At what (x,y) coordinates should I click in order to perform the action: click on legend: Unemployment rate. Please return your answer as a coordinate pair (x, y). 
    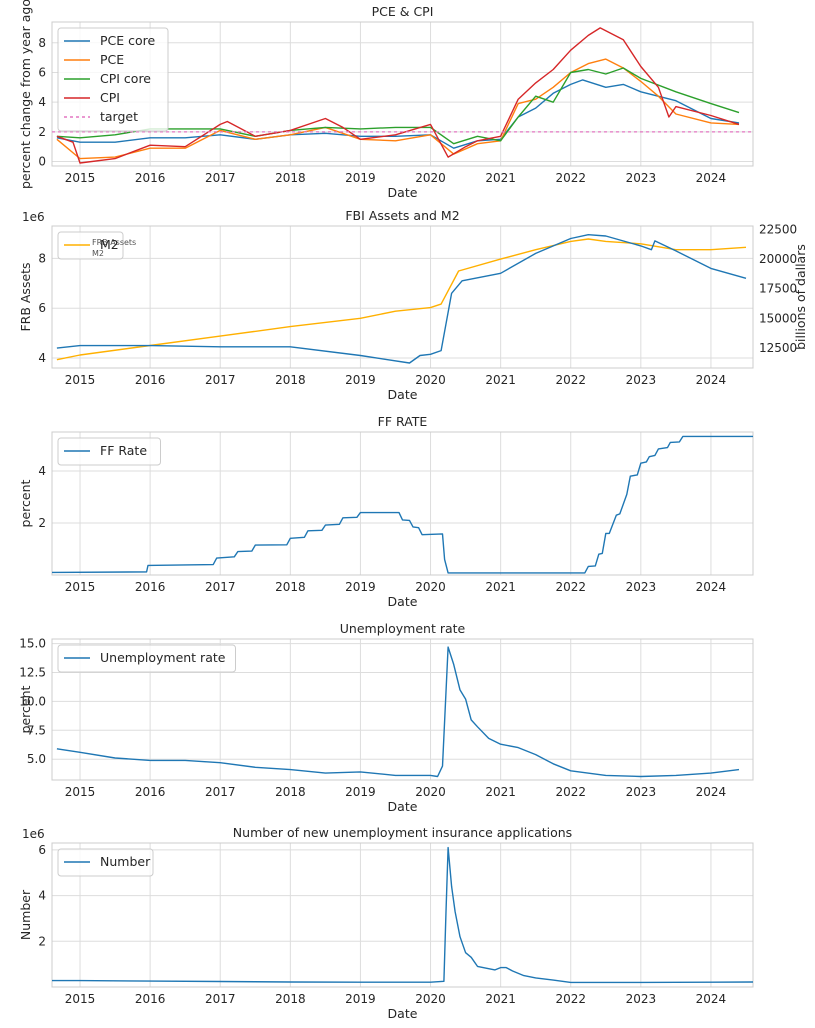
    Looking at the image, I should click on (146, 658).